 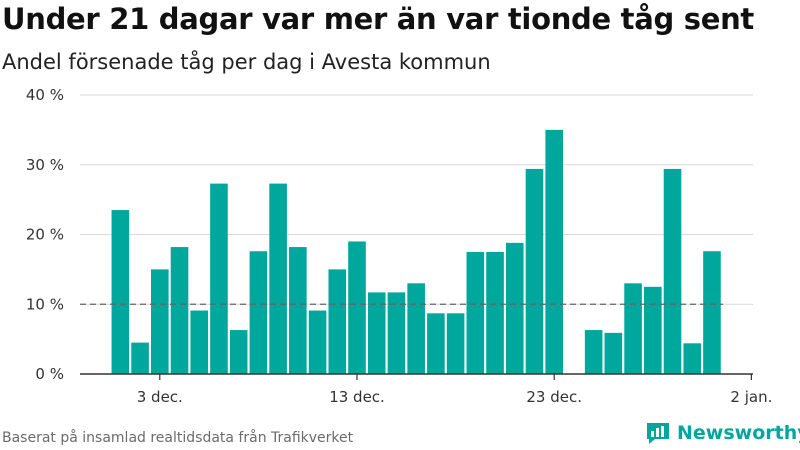 What do you see at coordinates (751, 397) in the screenshot?
I see `x-tick-label: 2 jan.` at bounding box center [751, 397].